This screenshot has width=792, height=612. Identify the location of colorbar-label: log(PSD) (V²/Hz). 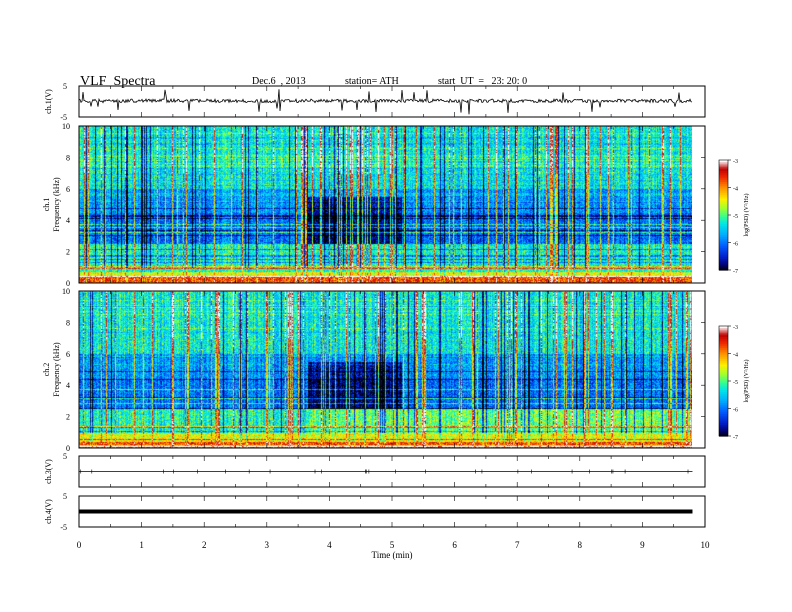
(746, 381).